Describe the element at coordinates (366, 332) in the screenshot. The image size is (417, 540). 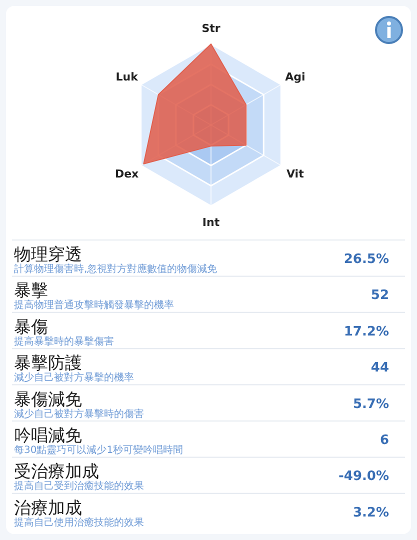
I see `text: 17.2%` at that location.